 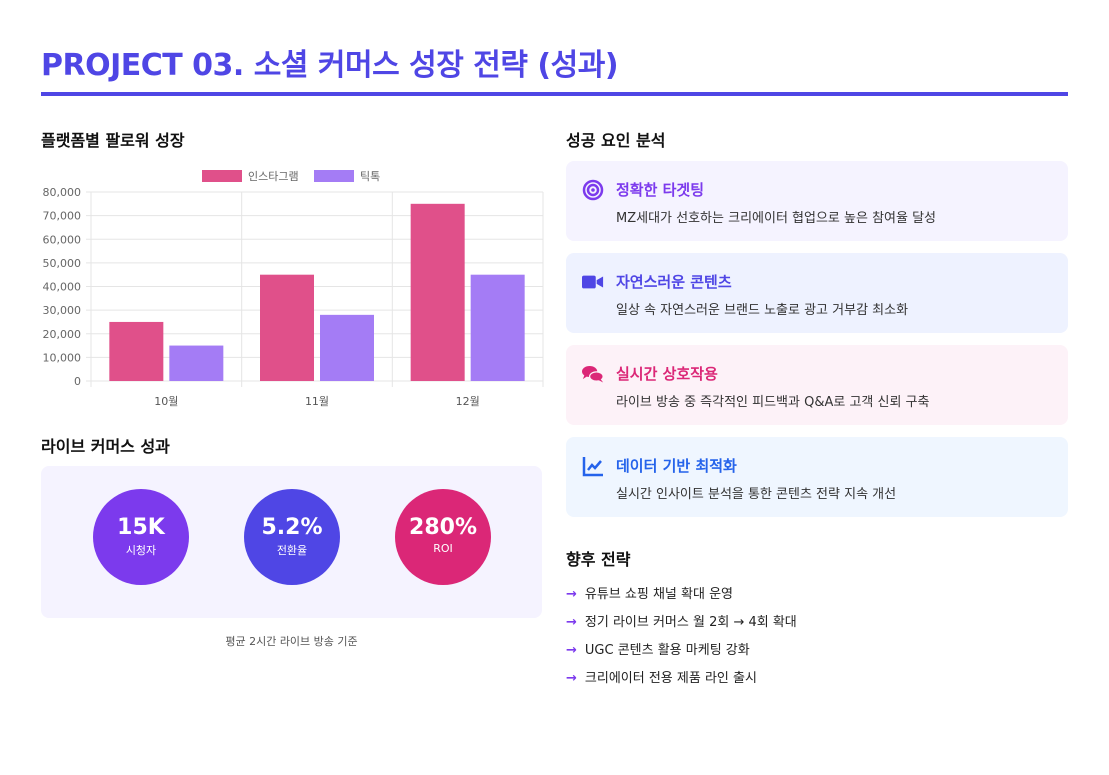 What do you see at coordinates (370, 176) in the screenshot?
I see `legend-label: 틱톡` at bounding box center [370, 176].